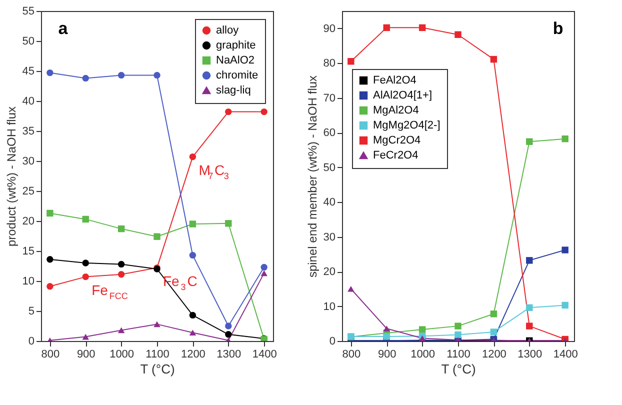  What do you see at coordinates (50, 354) in the screenshot?
I see `x-tick-label: 800` at bounding box center [50, 354].